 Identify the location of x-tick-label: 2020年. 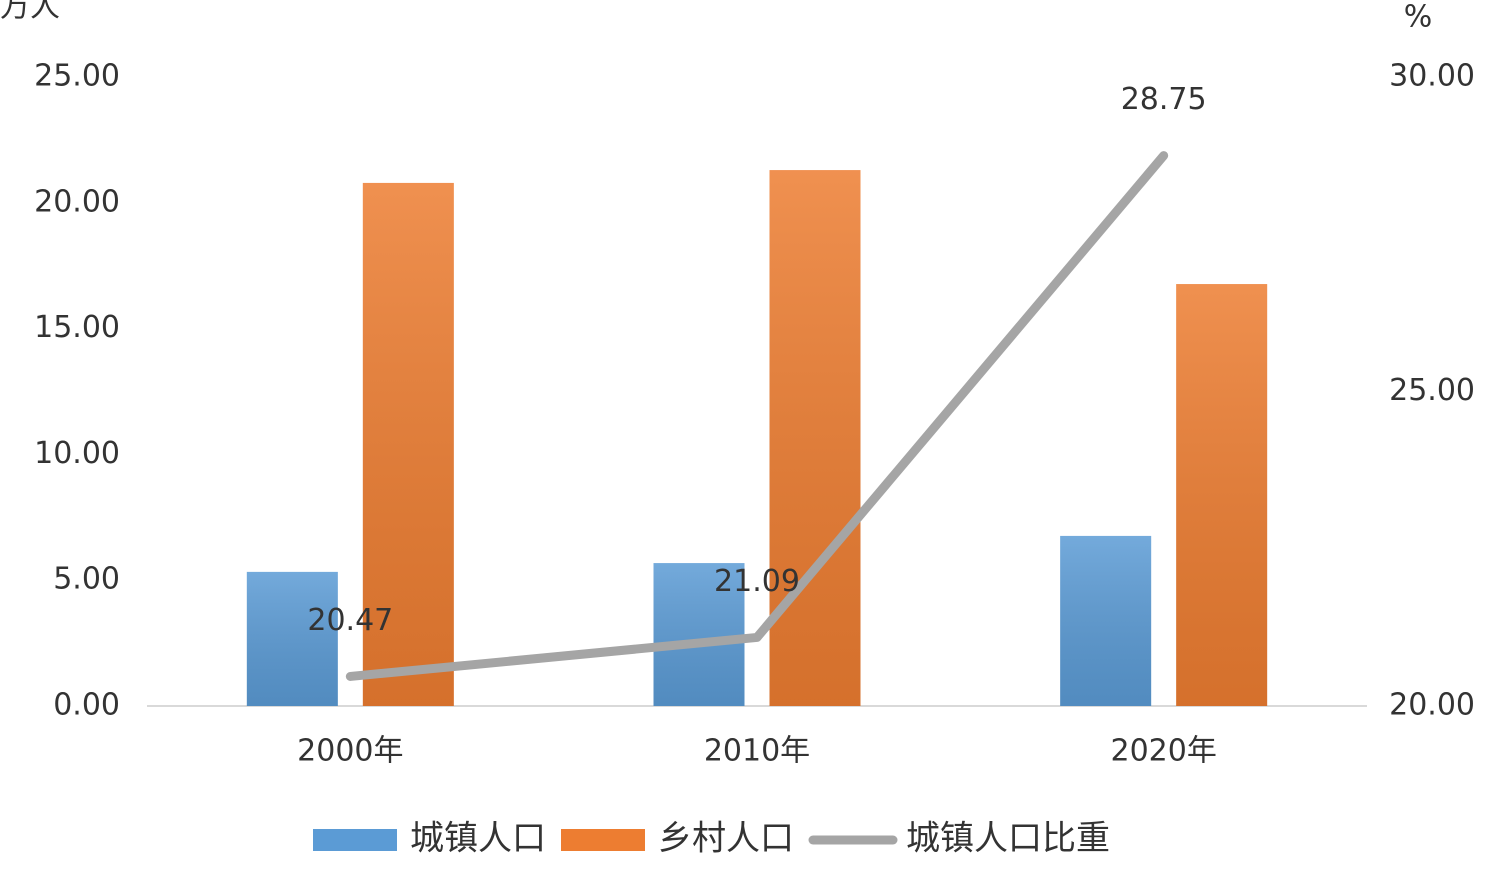
(1163, 751).